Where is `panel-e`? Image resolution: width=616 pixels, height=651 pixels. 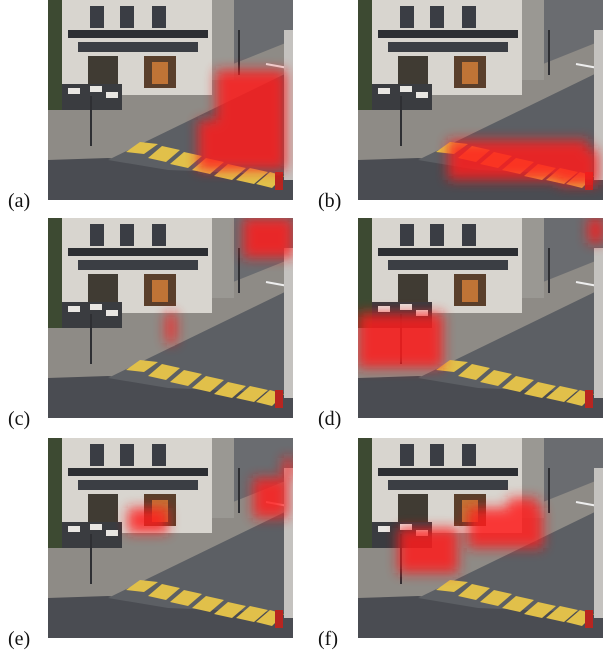
panel-e is located at coordinates (170, 538).